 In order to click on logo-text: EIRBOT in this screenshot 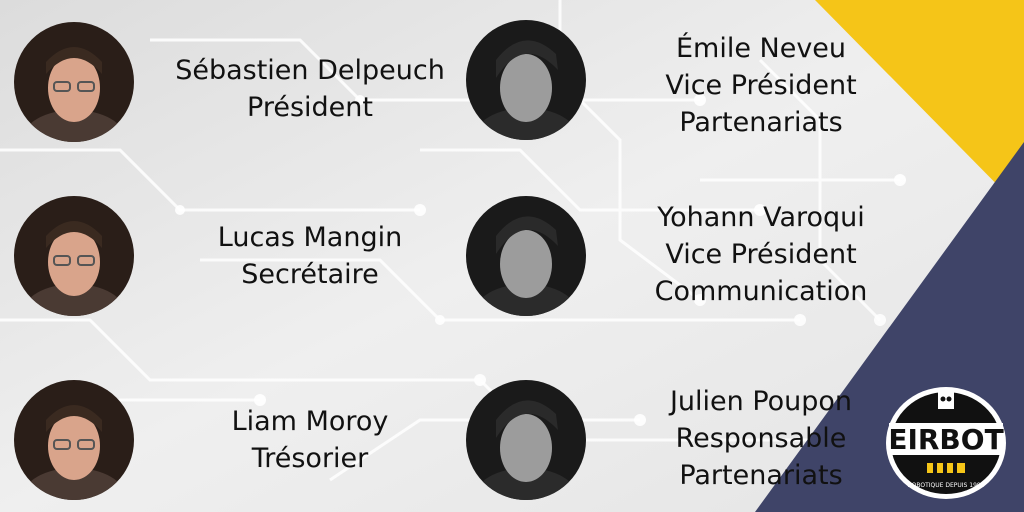, I will do `click(945, 439)`.